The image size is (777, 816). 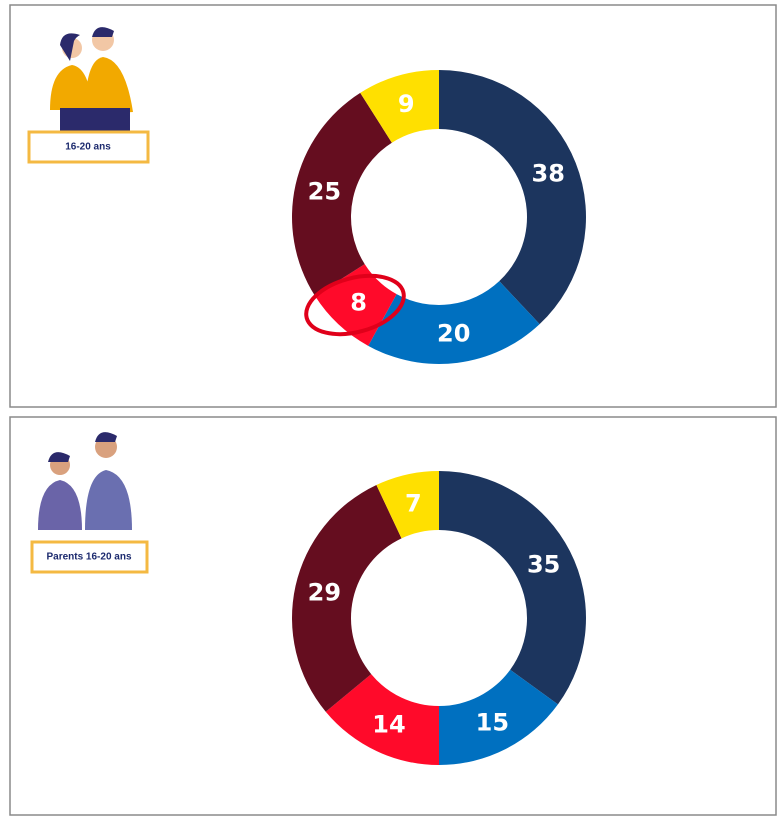 I want to click on data-label: 38, so click(x=548, y=174).